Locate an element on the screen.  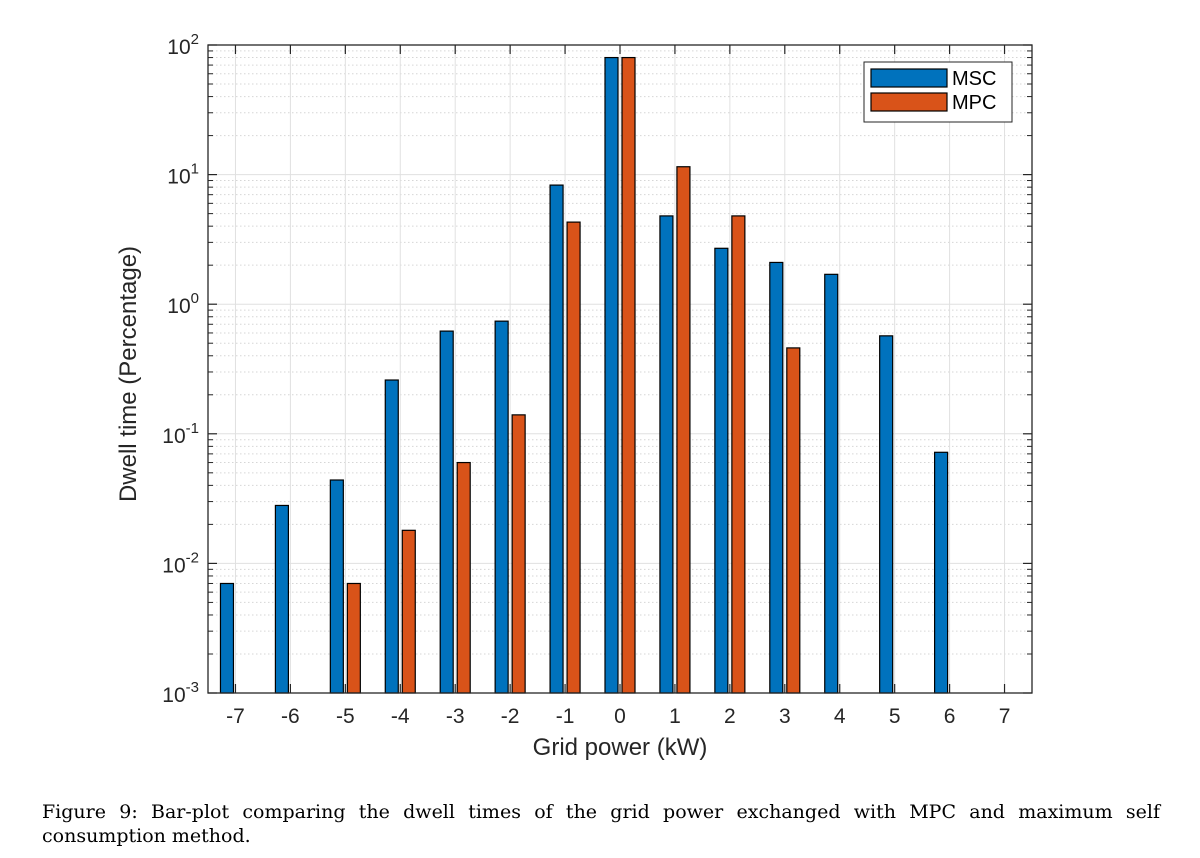
x-tick-label: 4 is located at coordinates (840, 716).